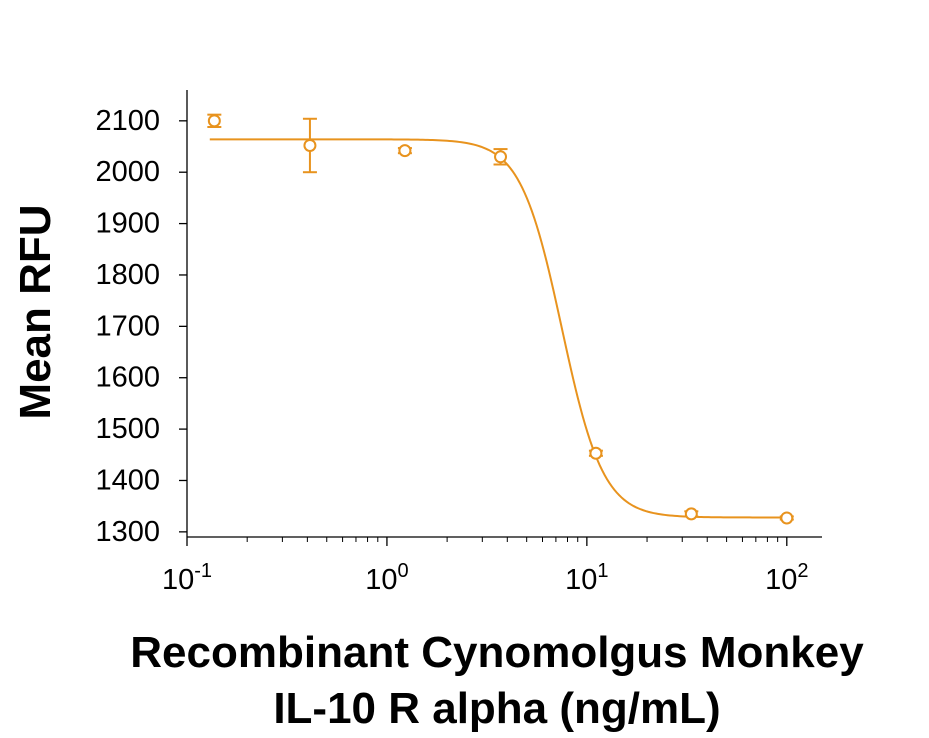  What do you see at coordinates (496, 708) in the screenshot?
I see `x-axis-title-line2: IL-10 R alpha (ng/mL)` at bounding box center [496, 708].